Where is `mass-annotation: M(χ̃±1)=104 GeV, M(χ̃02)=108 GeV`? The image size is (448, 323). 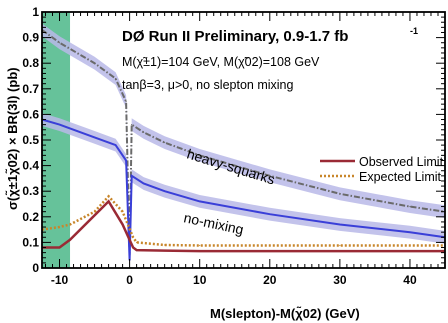
mass-annotation: M(χ̃±1)=104 GeV, M(χ̃02)=108 GeV is located at coordinates (221, 62).